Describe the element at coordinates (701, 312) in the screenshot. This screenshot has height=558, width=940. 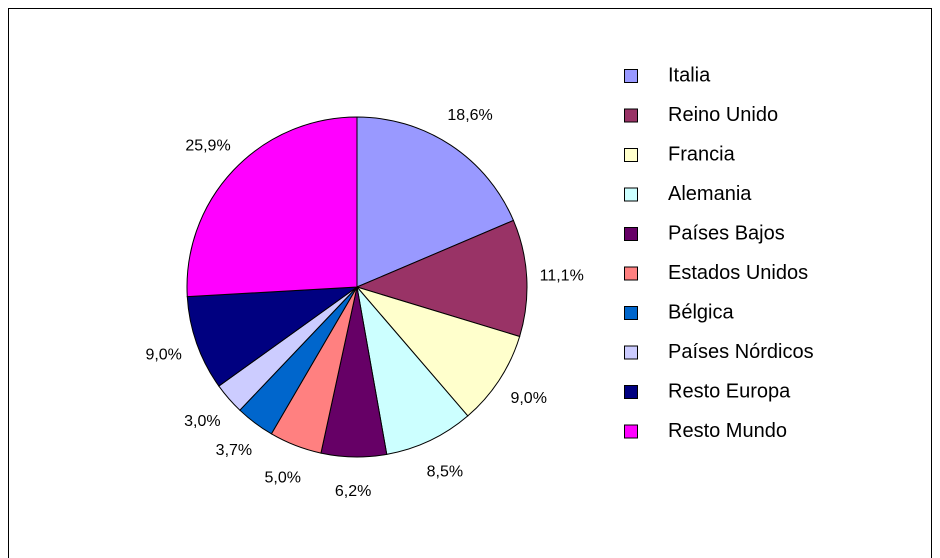
I see `legend-label: Bélgica` at that location.